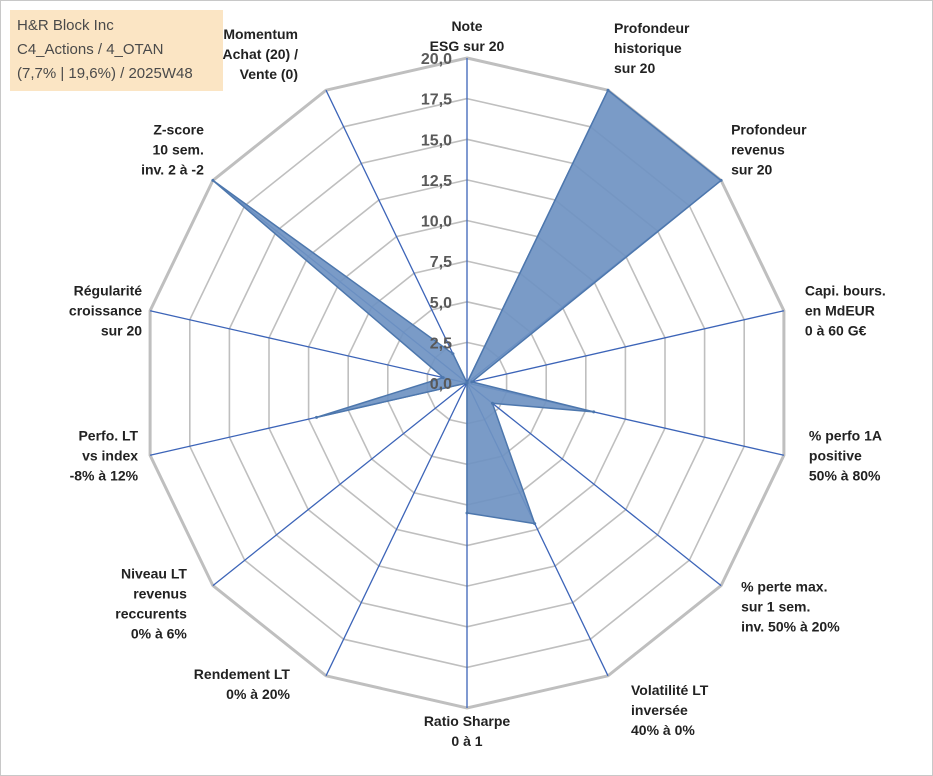 This screenshot has height=776, width=933. What do you see at coordinates (104, 455) in the screenshot?
I see `axis-label: Perfo. LT vs index -8% à 12%` at bounding box center [104, 455].